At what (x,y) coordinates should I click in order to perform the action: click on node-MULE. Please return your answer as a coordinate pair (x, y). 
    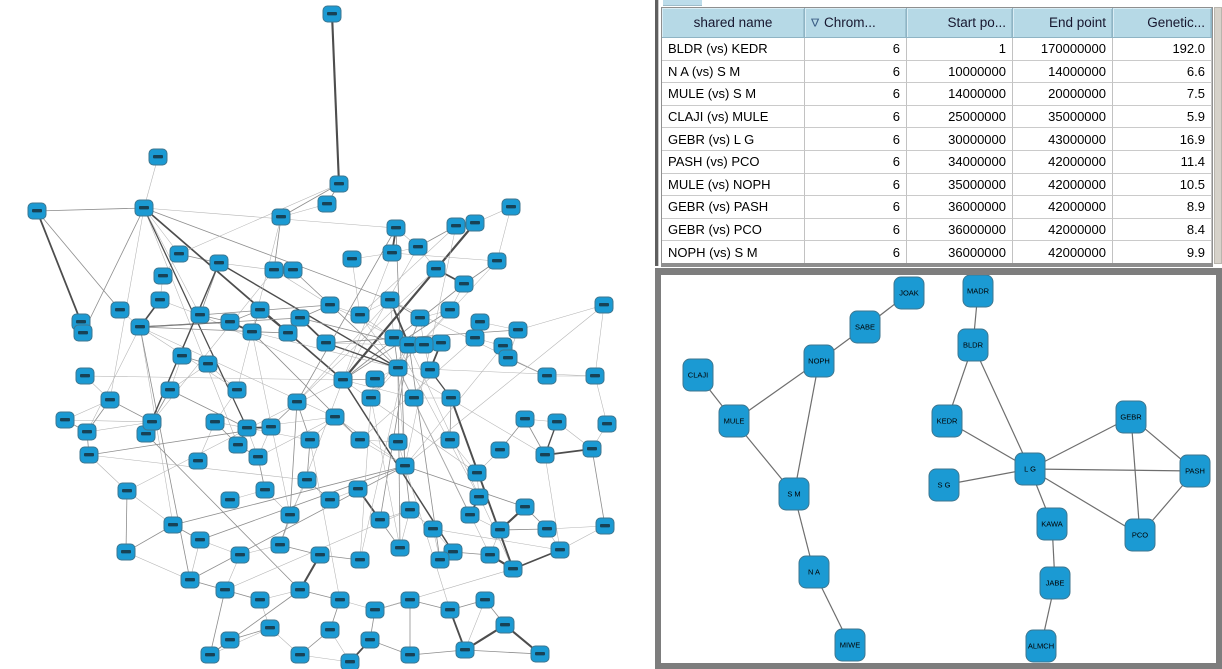
    Looking at the image, I should click on (734, 421).